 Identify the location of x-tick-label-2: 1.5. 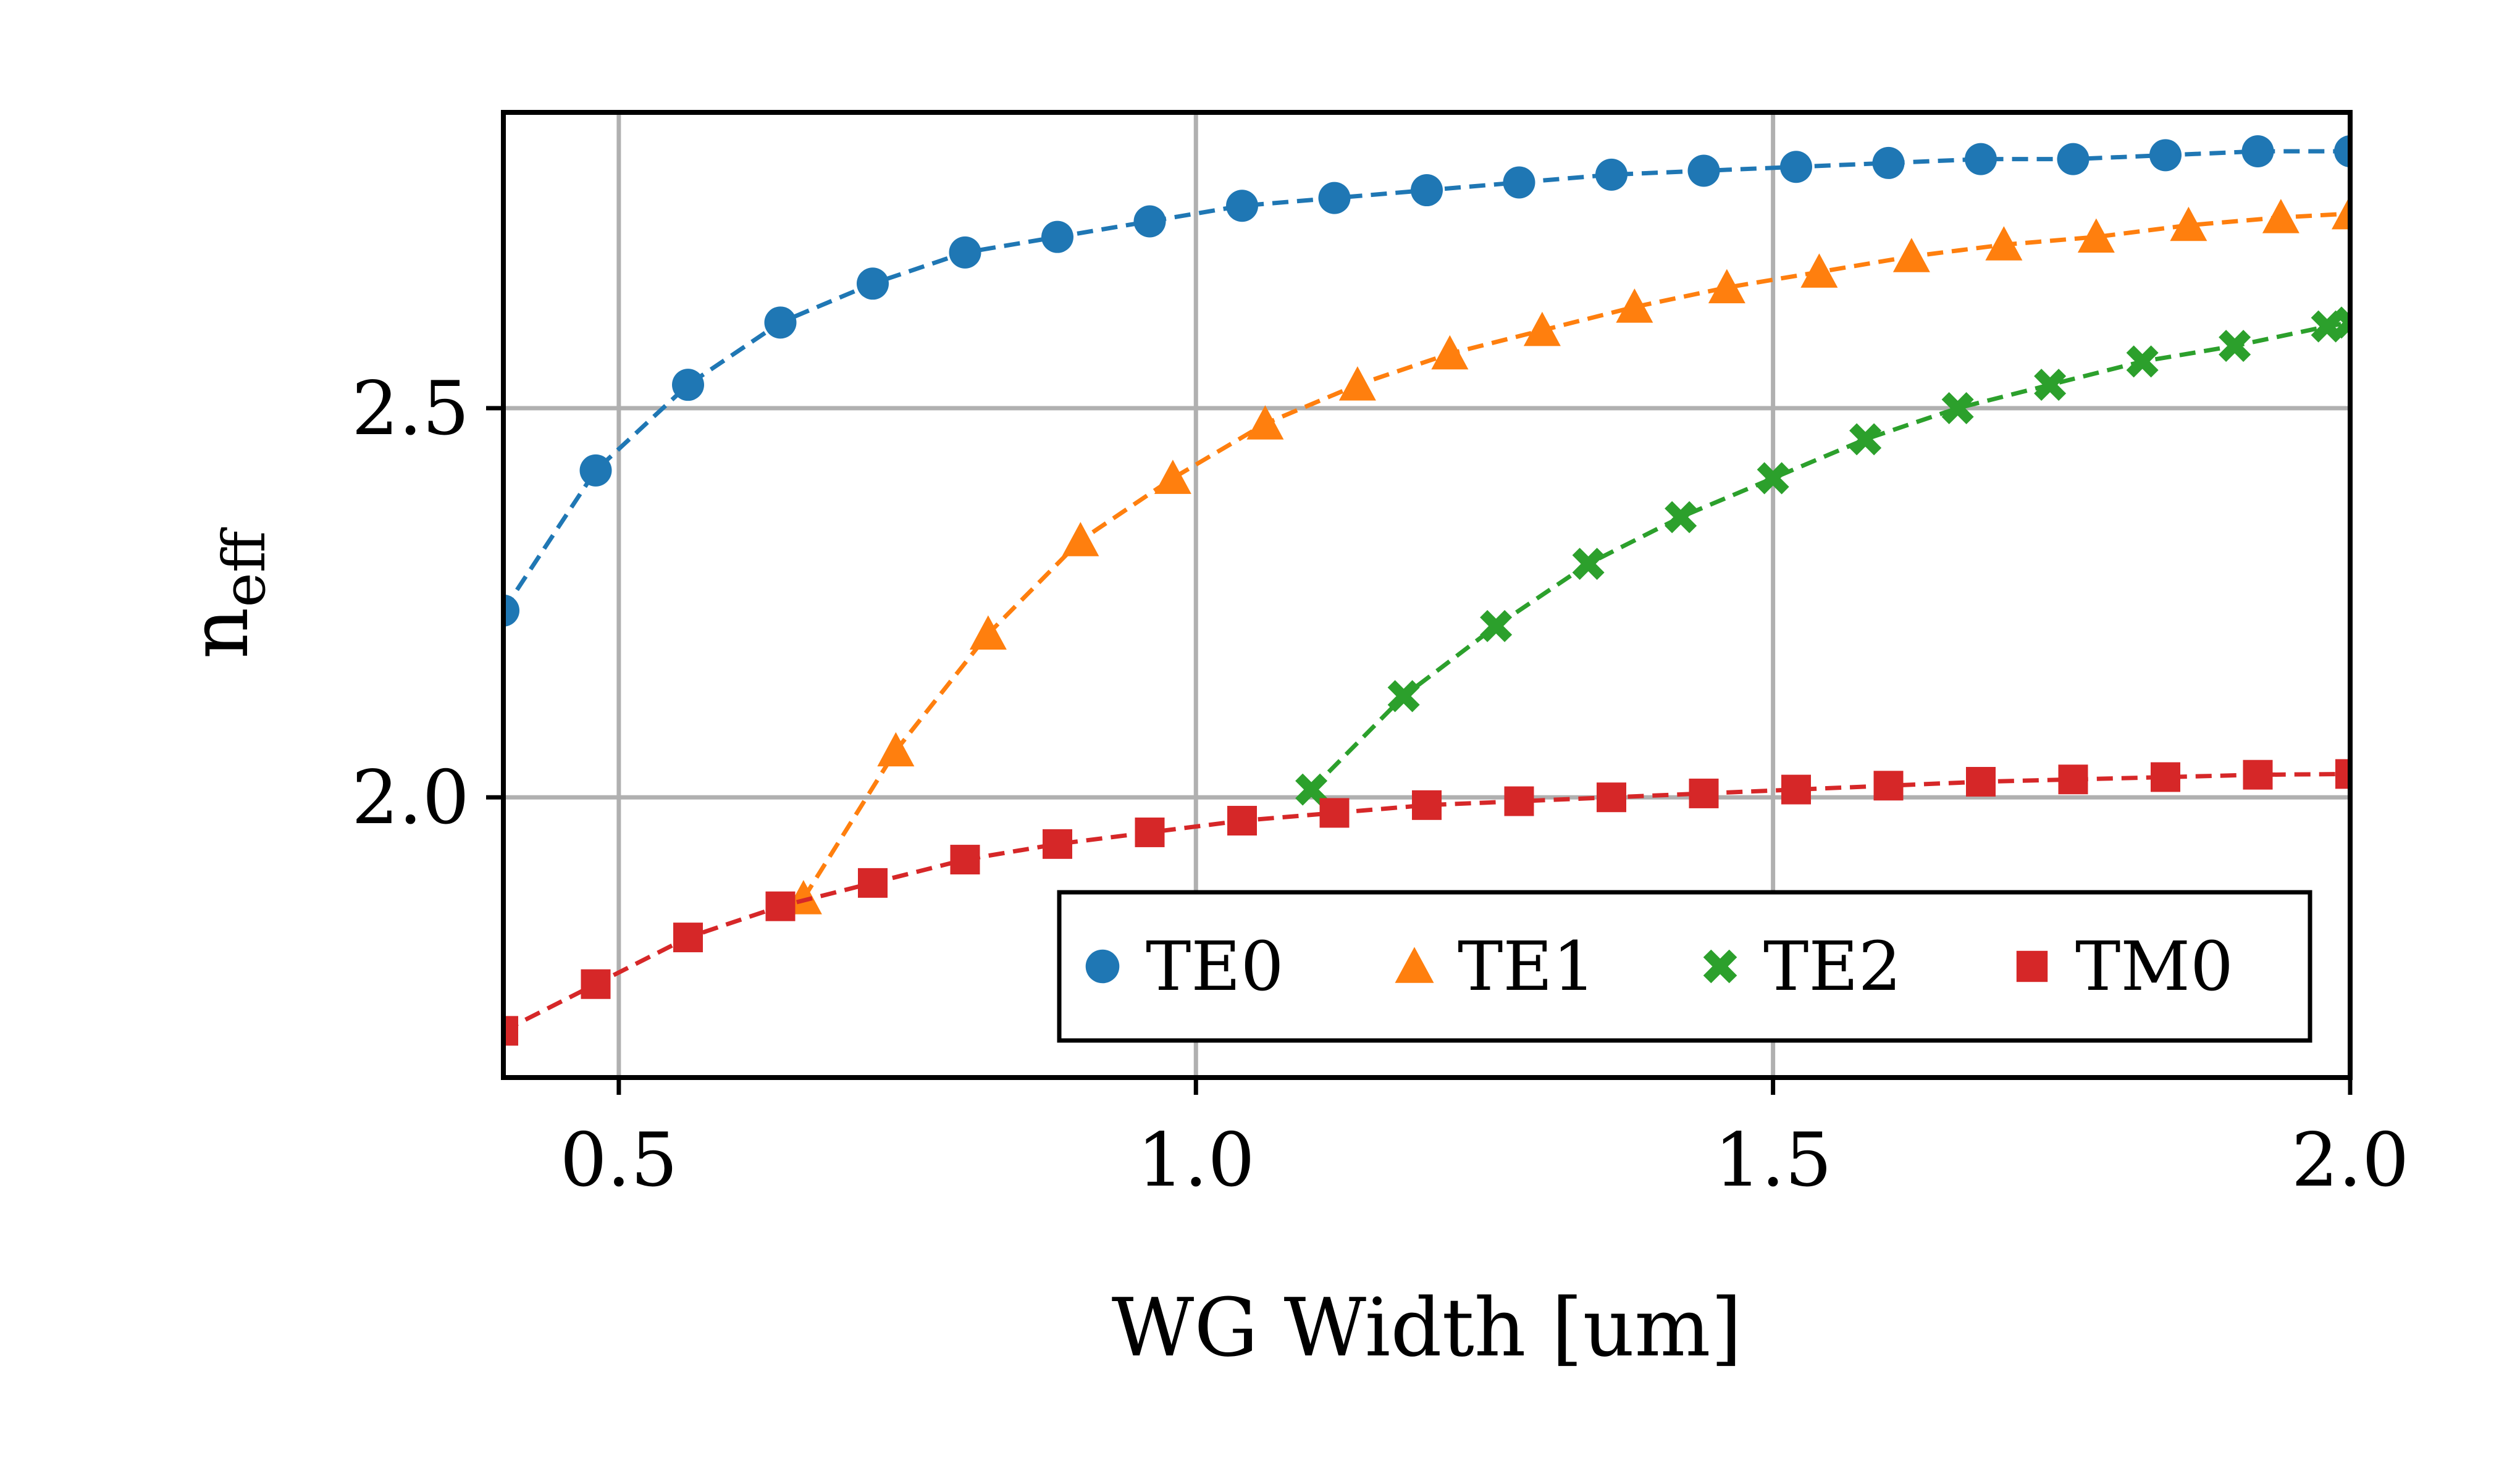
(1773, 1161).